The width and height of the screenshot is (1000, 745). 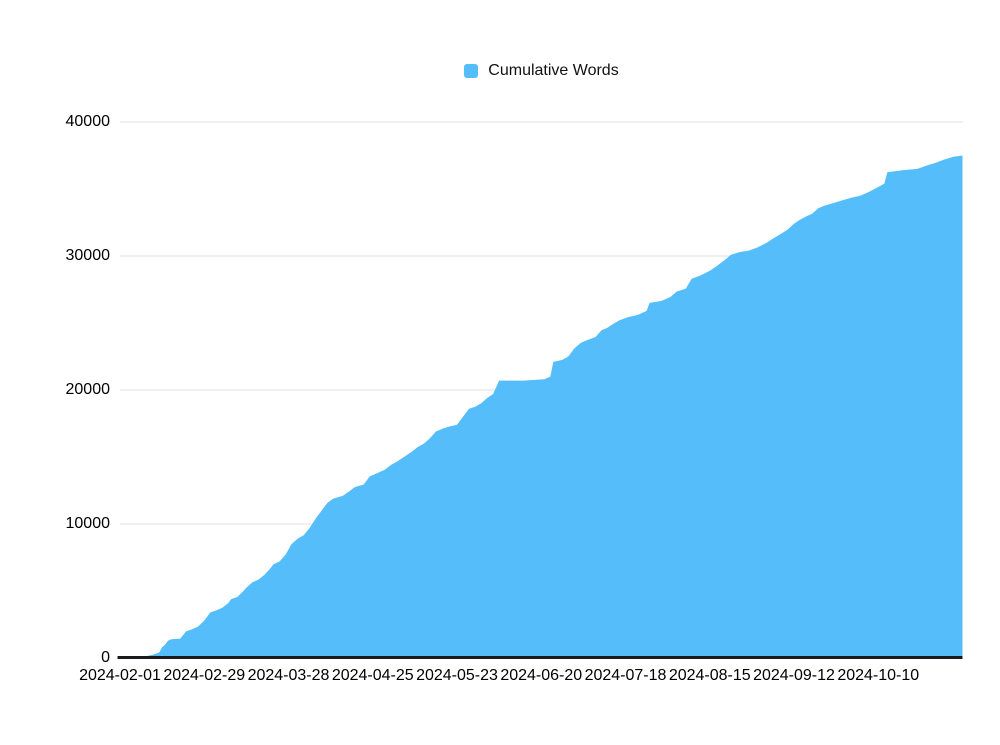 I want to click on legend-swatch, so click(x=471, y=71).